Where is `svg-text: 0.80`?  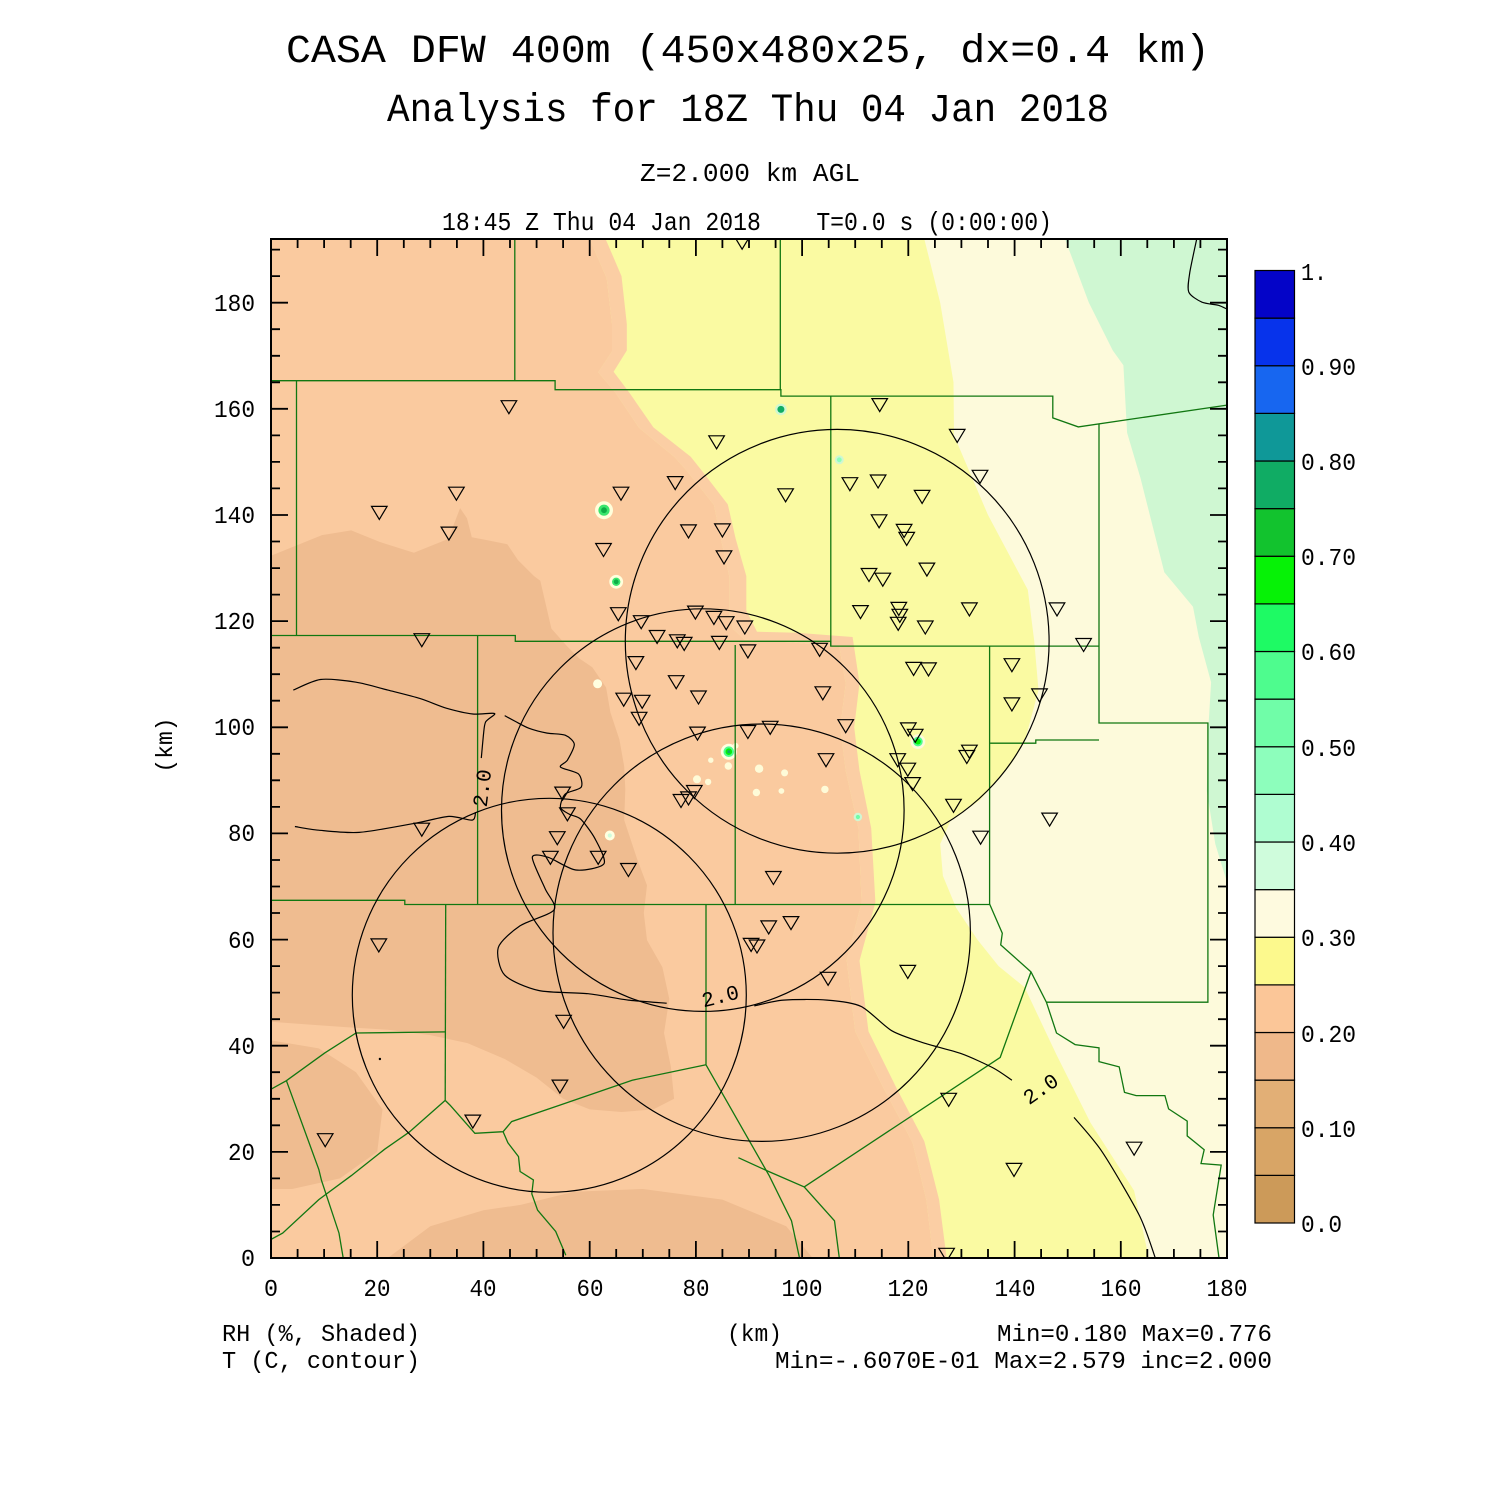 svg-text: 0.80 is located at coordinates (1328, 464).